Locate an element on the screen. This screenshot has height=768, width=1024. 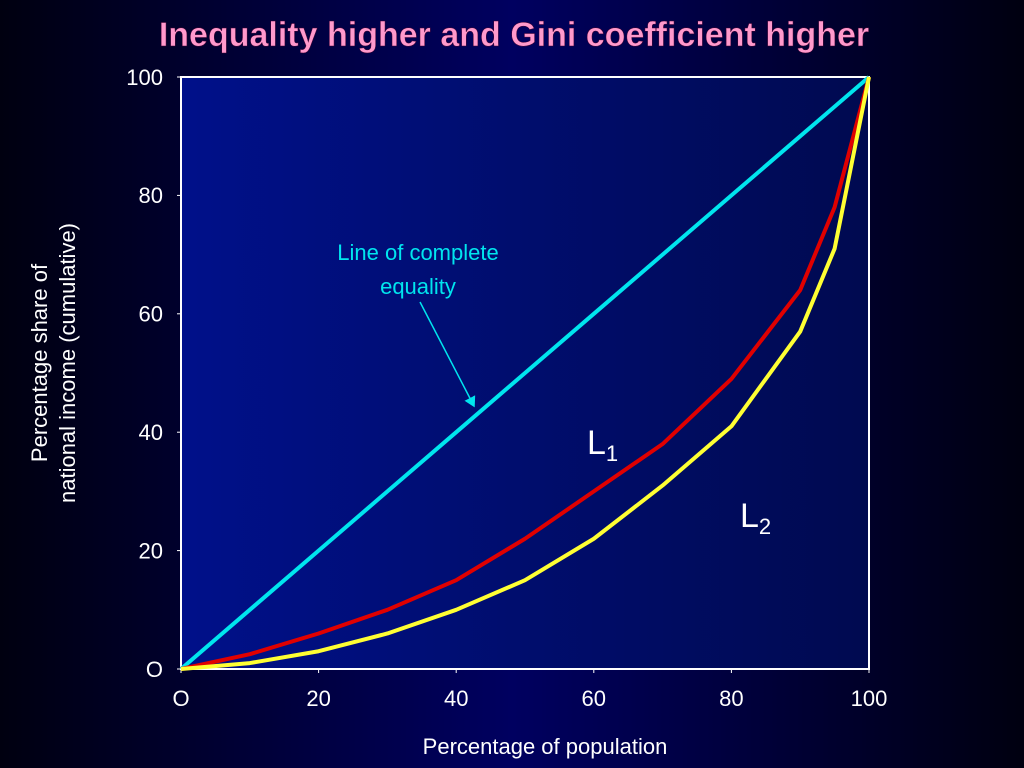
x-tick-label: 60 is located at coordinates (594, 698).